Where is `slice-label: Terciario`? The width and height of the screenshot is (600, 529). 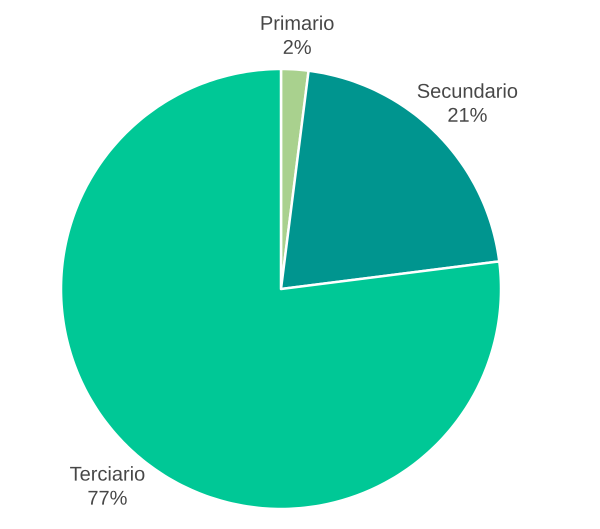
slice-label: Terciario is located at coordinates (107, 473).